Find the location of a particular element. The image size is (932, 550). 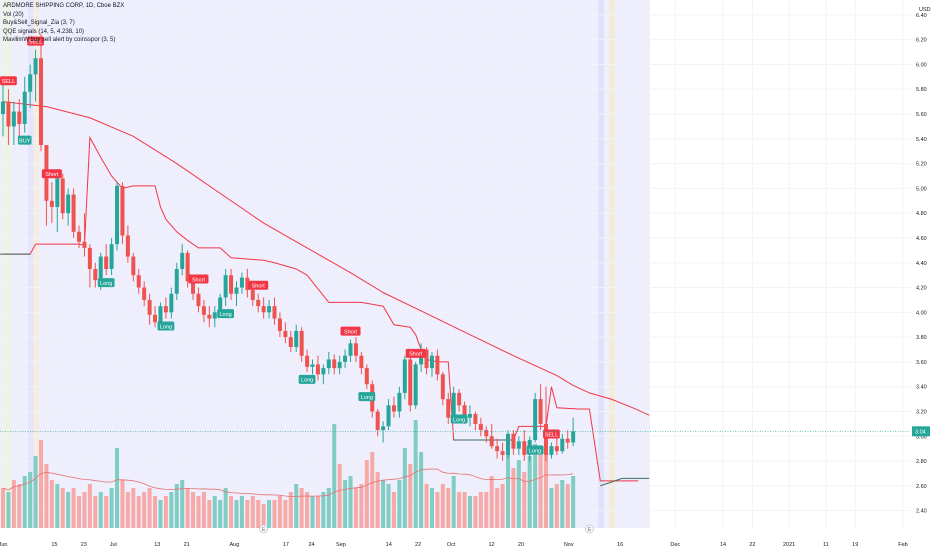

indicator-volume: Vol (20) is located at coordinates (13, 14).